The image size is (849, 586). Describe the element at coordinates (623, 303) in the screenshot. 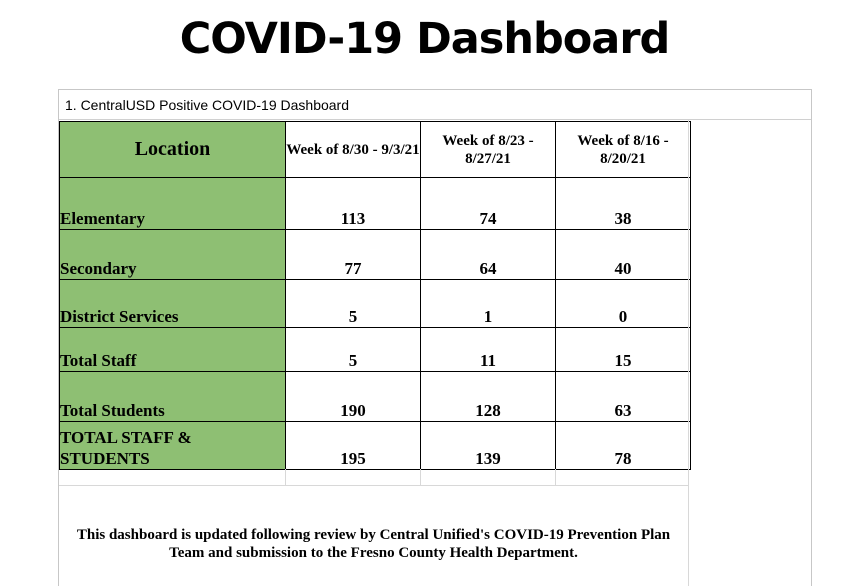

I see `table-cell: 0` at that location.